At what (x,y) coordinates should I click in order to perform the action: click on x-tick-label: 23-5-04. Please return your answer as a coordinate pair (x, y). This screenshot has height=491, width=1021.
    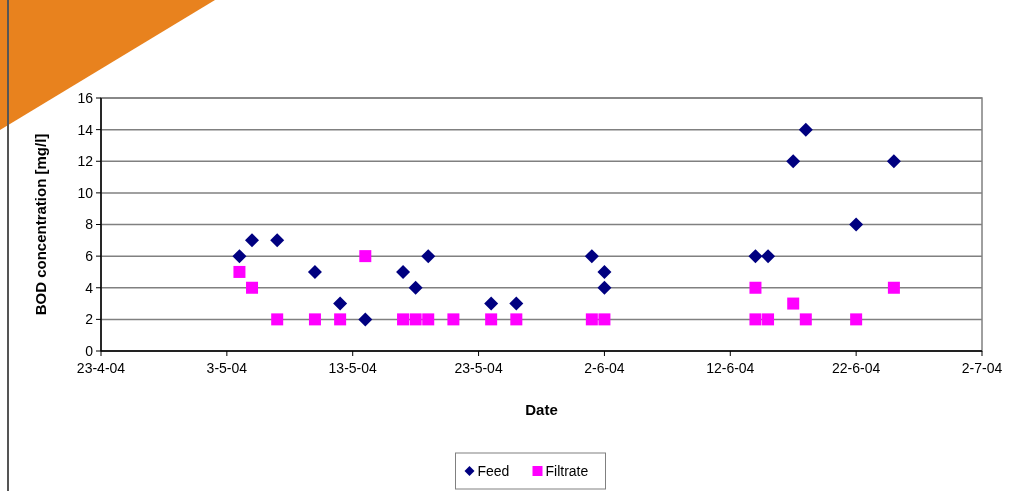
    Looking at the image, I should click on (478, 368).